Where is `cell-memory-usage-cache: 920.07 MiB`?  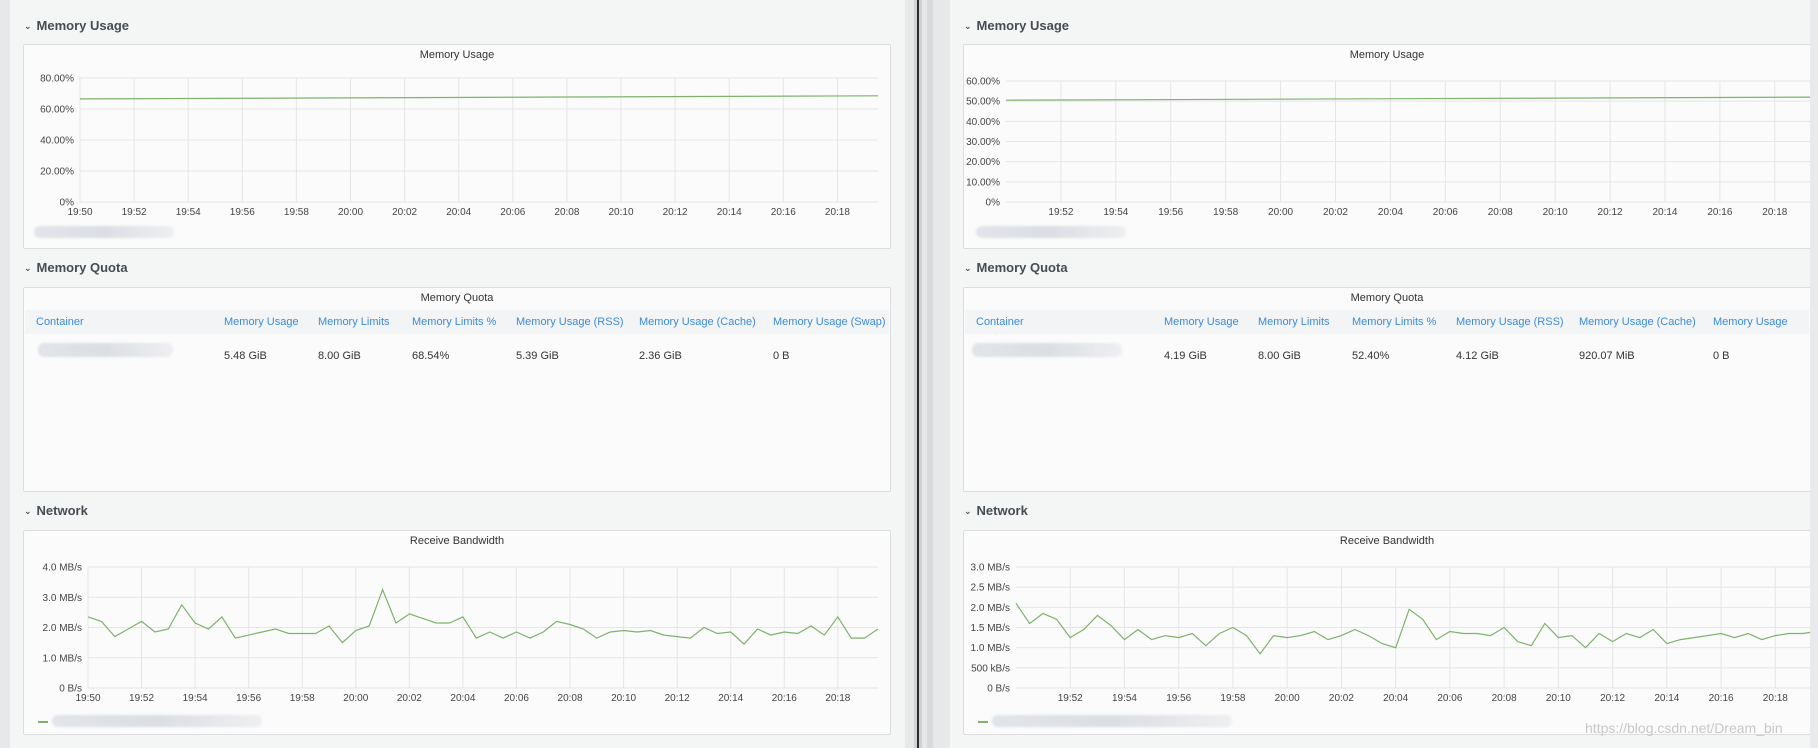
cell-memory-usage-cache: 920.07 MiB is located at coordinates (1607, 356).